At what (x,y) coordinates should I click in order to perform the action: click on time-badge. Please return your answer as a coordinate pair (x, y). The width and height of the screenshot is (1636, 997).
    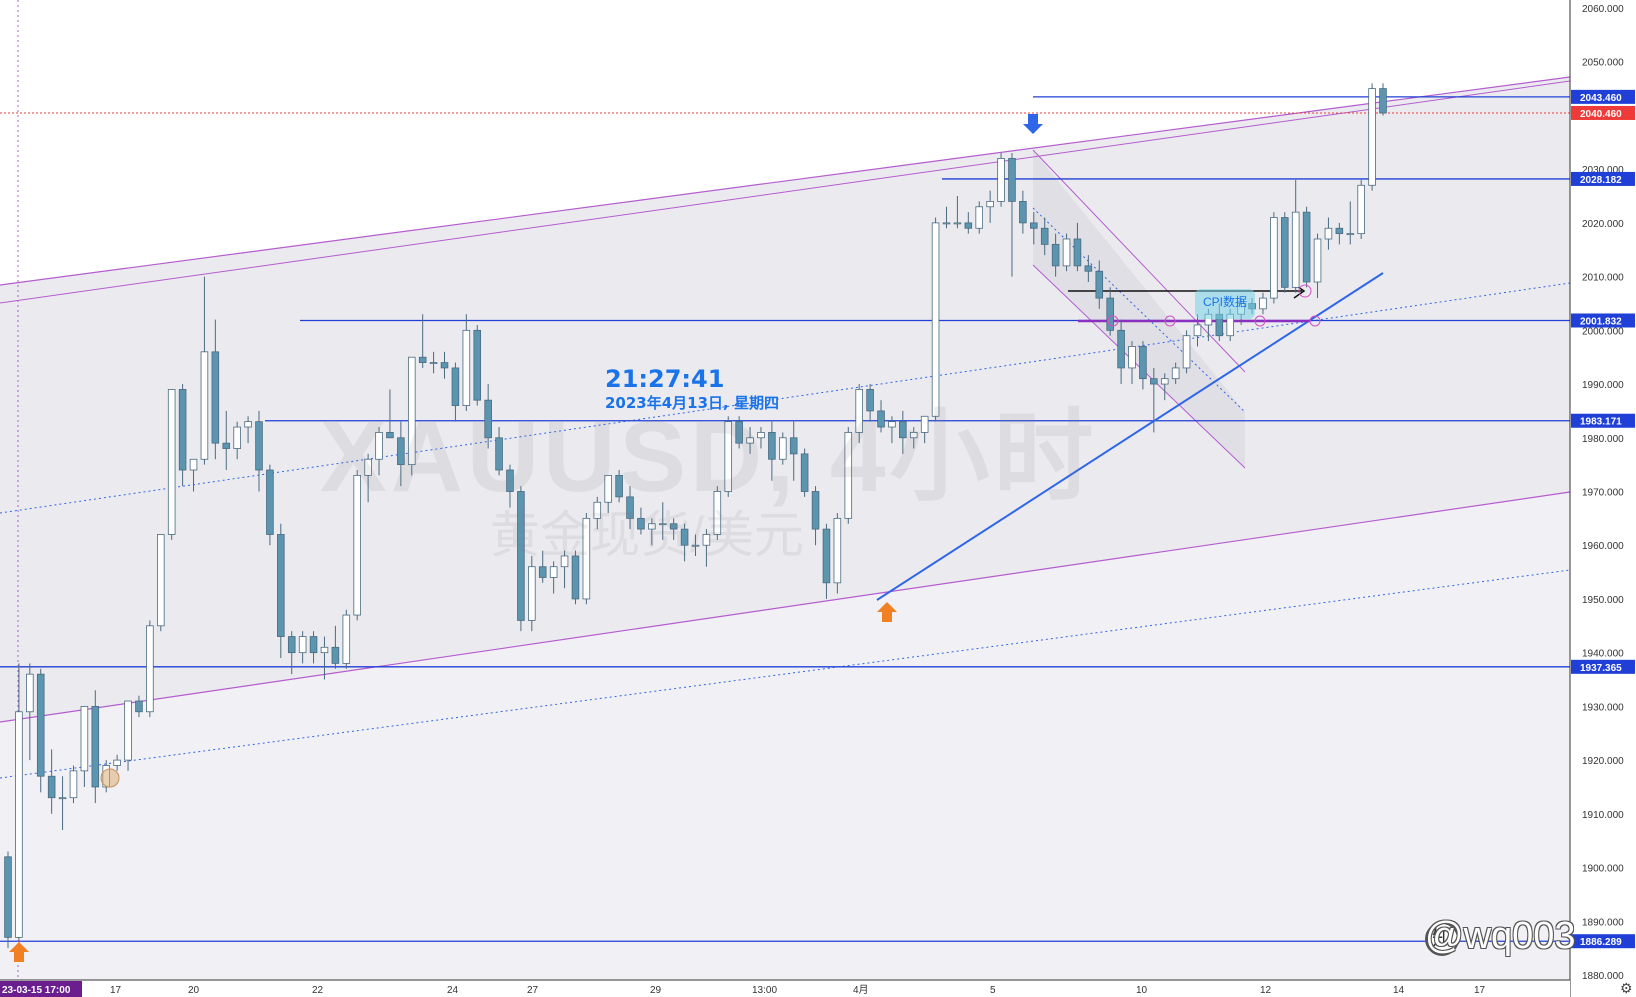
    Looking at the image, I should click on (41, 989).